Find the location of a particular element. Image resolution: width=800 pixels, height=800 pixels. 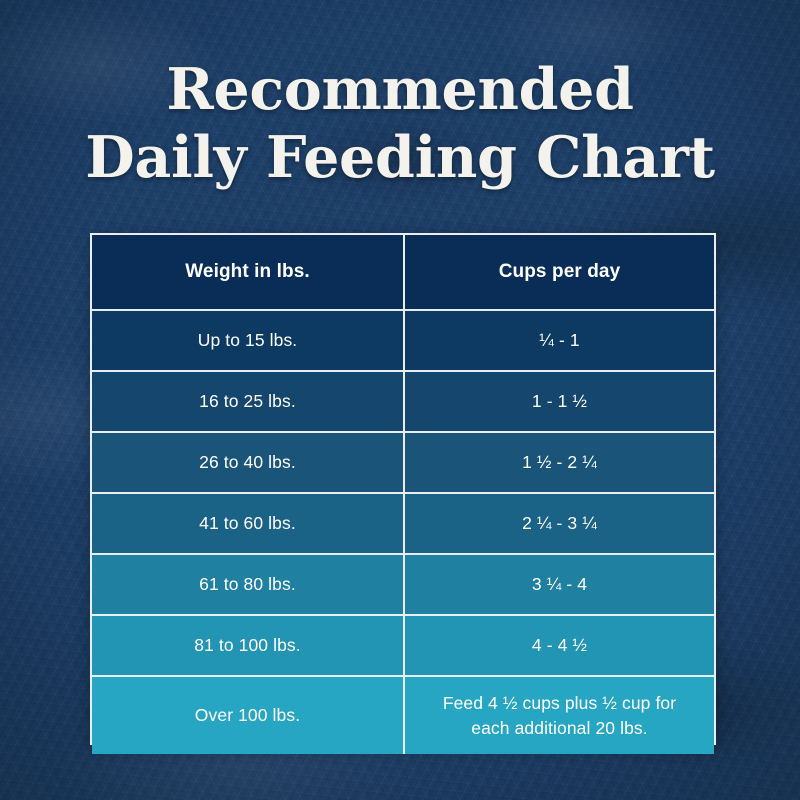

column-header-weight: Weight in lbs. is located at coordinates (247, 271).